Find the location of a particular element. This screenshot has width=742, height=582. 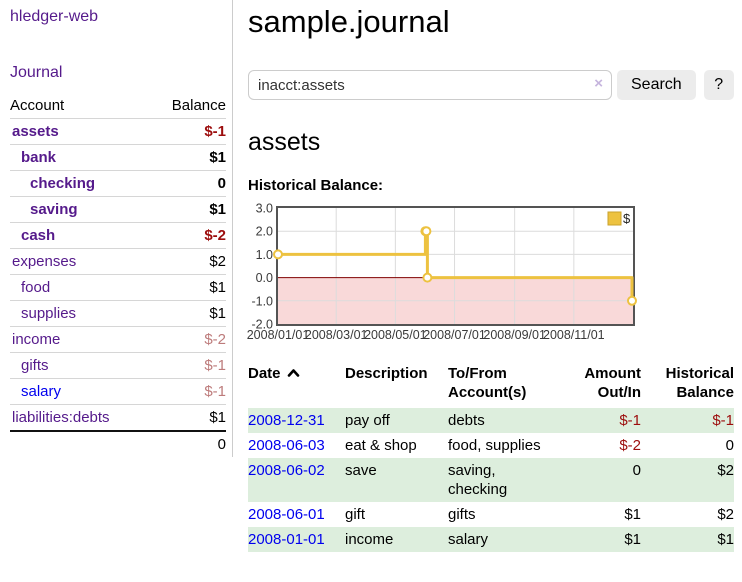

search-input-wrap: × is located at coordinates (430, 85).